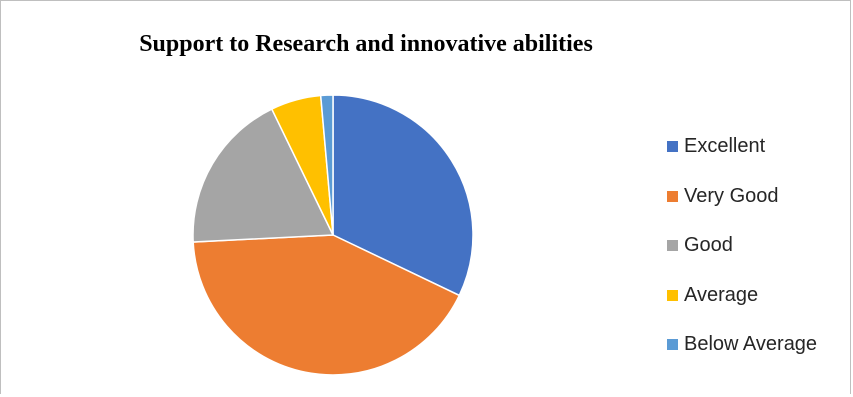  I want to click on legend-swatch-average, so click(672, 295).